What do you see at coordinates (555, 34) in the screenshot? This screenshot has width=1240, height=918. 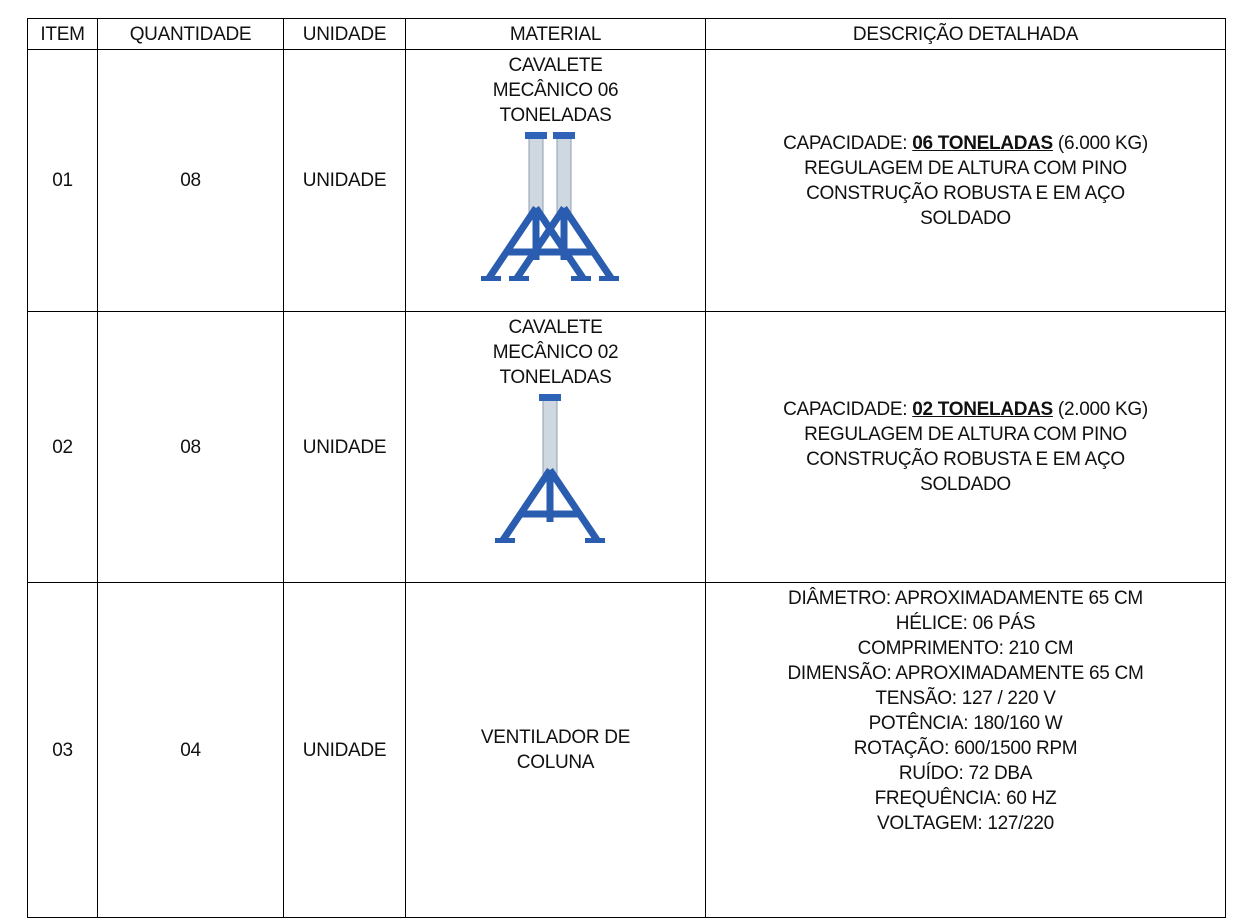 I see `header-cell: MATERIAL` at bounding box center [555, 34].